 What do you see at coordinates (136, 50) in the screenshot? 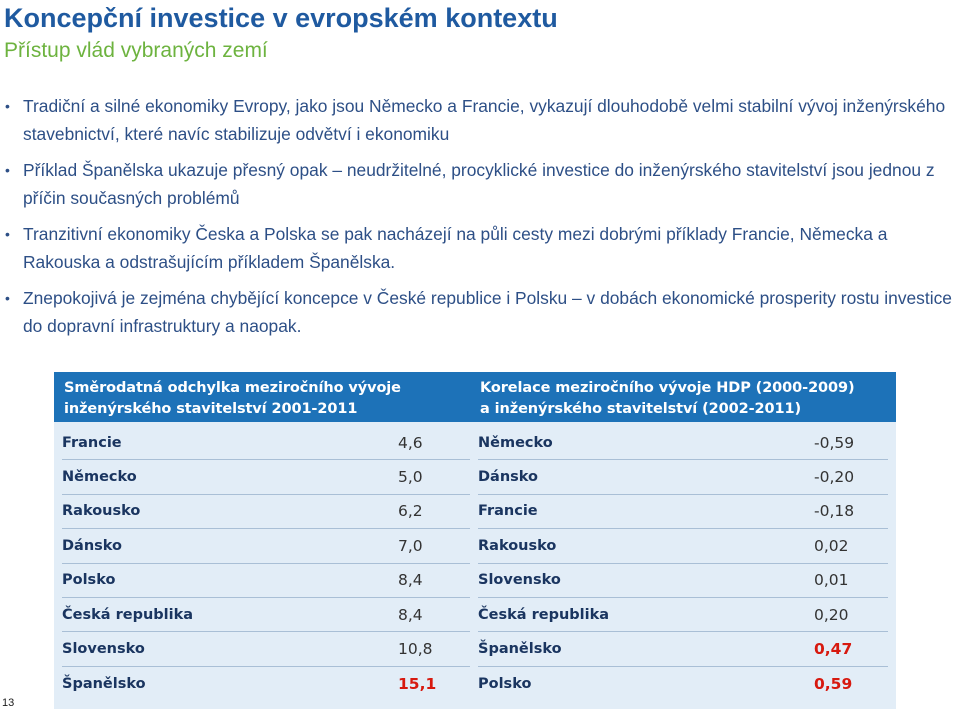
I see `slide-subtitle: Přístup vlád vybraných zemí` at bounding box center [136, 50].